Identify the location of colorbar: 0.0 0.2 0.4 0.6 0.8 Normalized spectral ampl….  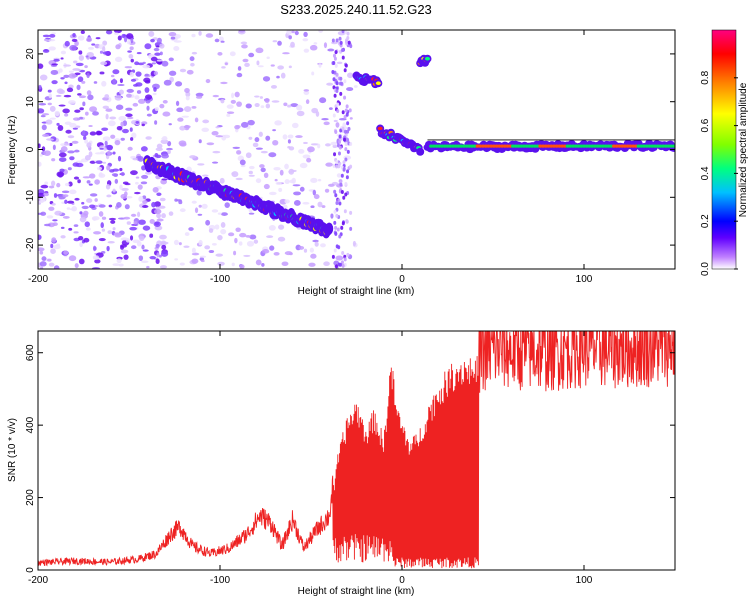
(724, 152).